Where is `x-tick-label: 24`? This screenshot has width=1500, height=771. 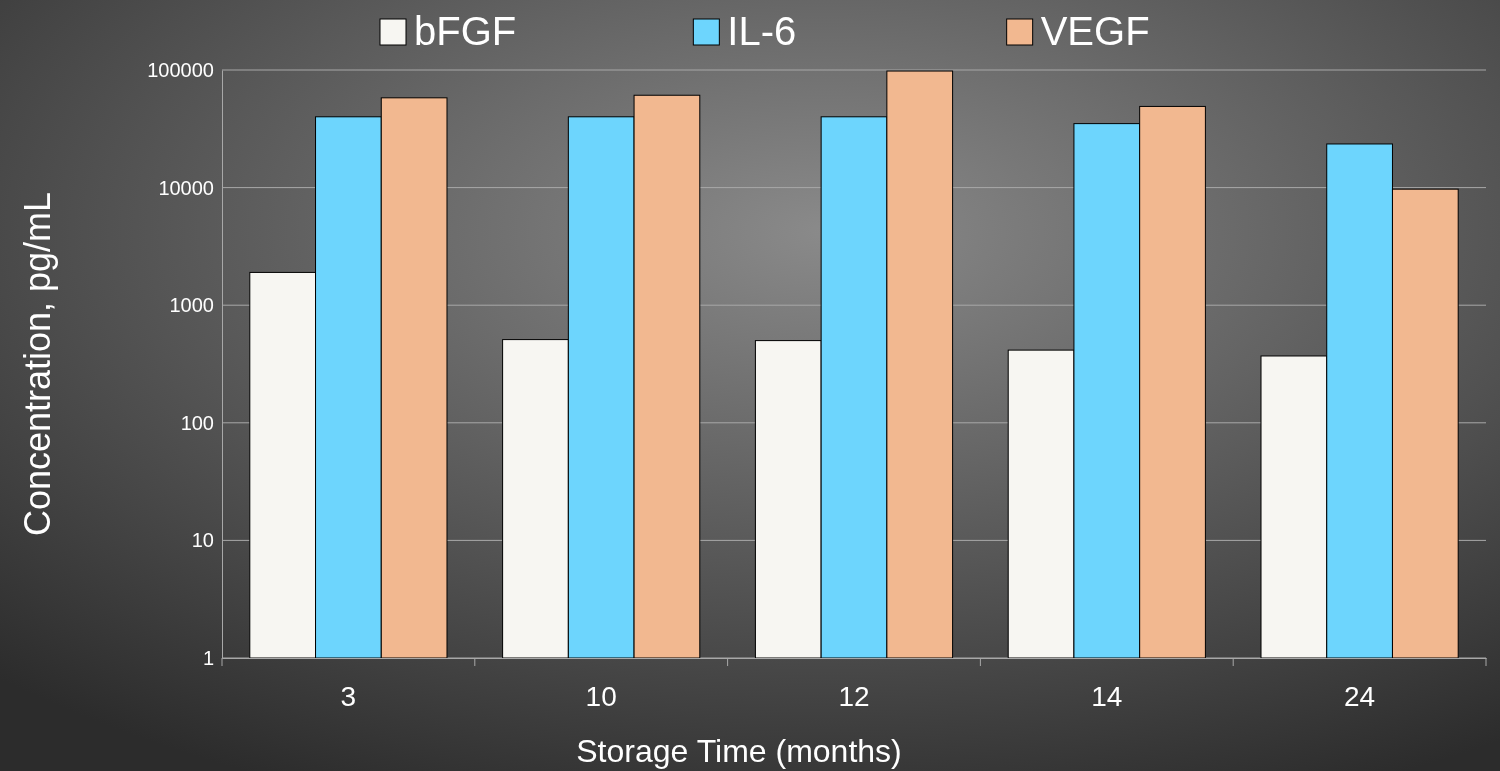 x-tick-label: 24 is located at coordinates (1360, 696).